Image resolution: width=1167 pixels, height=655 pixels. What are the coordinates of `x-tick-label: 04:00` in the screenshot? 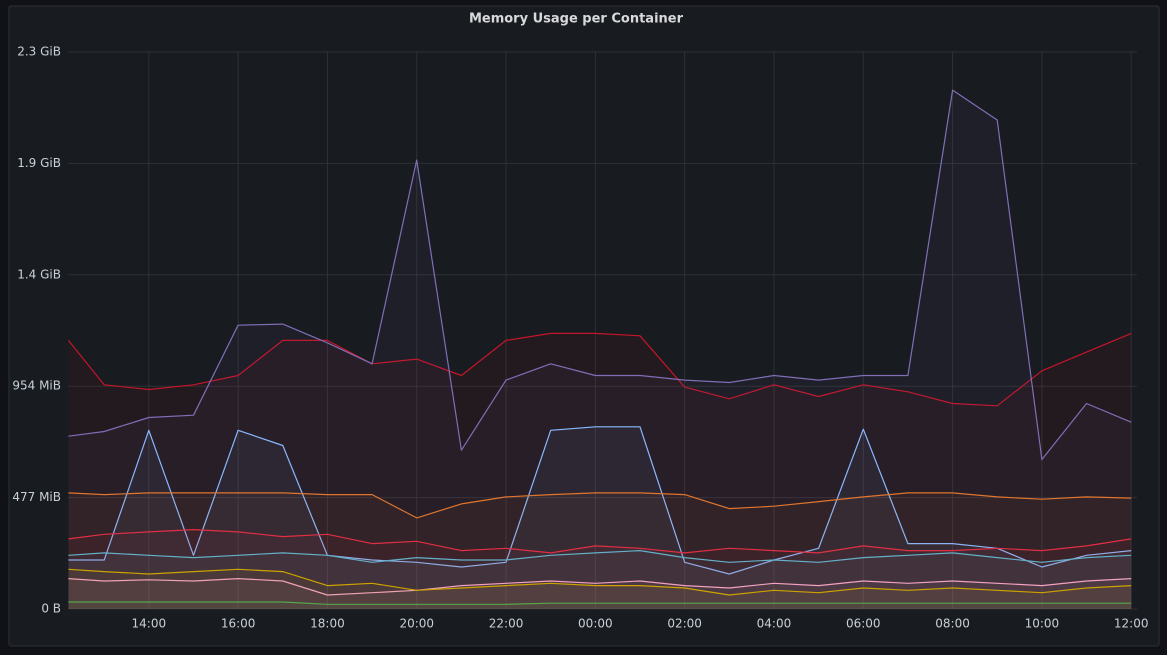 It's located at (774, 624).